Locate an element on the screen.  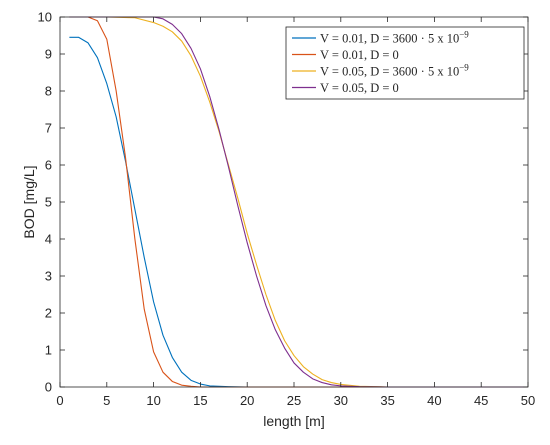
y-tick-label: 3 is located at coordinates (48, 276).